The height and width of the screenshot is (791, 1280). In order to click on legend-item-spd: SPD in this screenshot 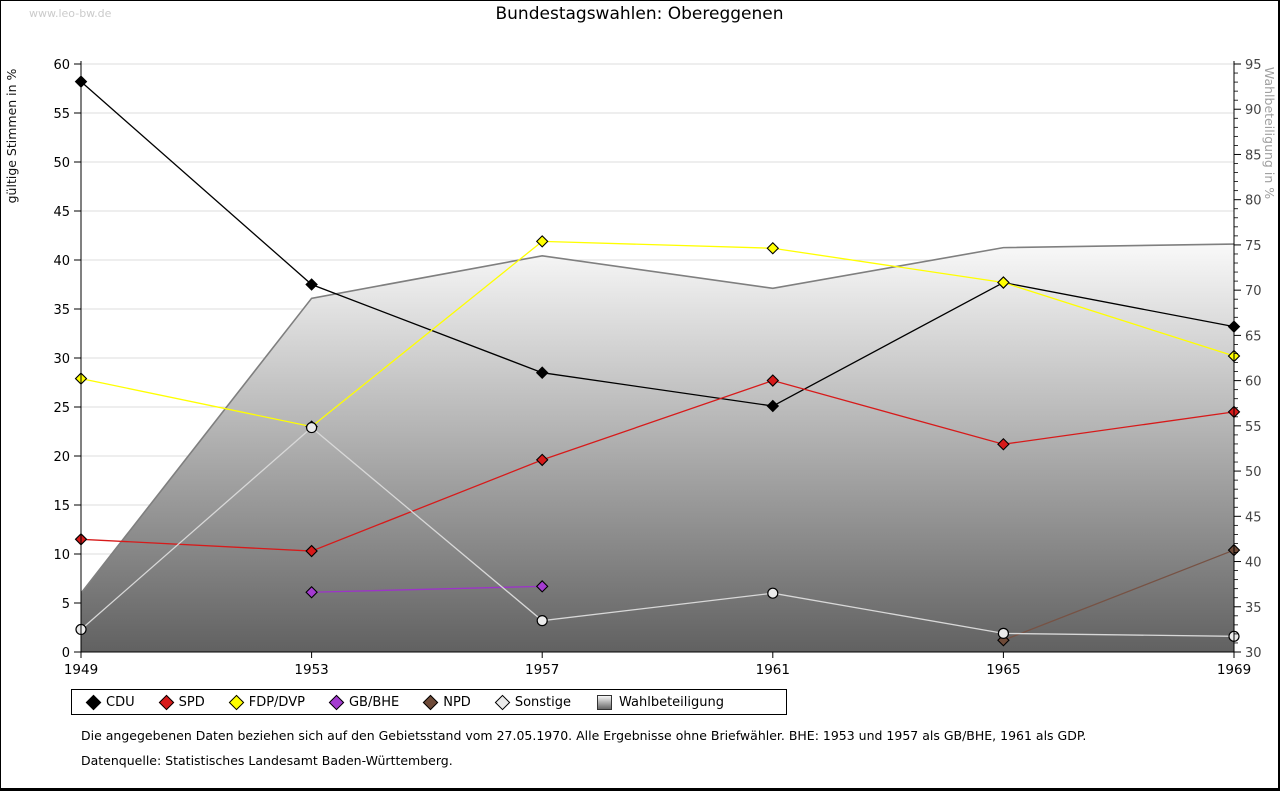, I will do `click(181, 702)`.